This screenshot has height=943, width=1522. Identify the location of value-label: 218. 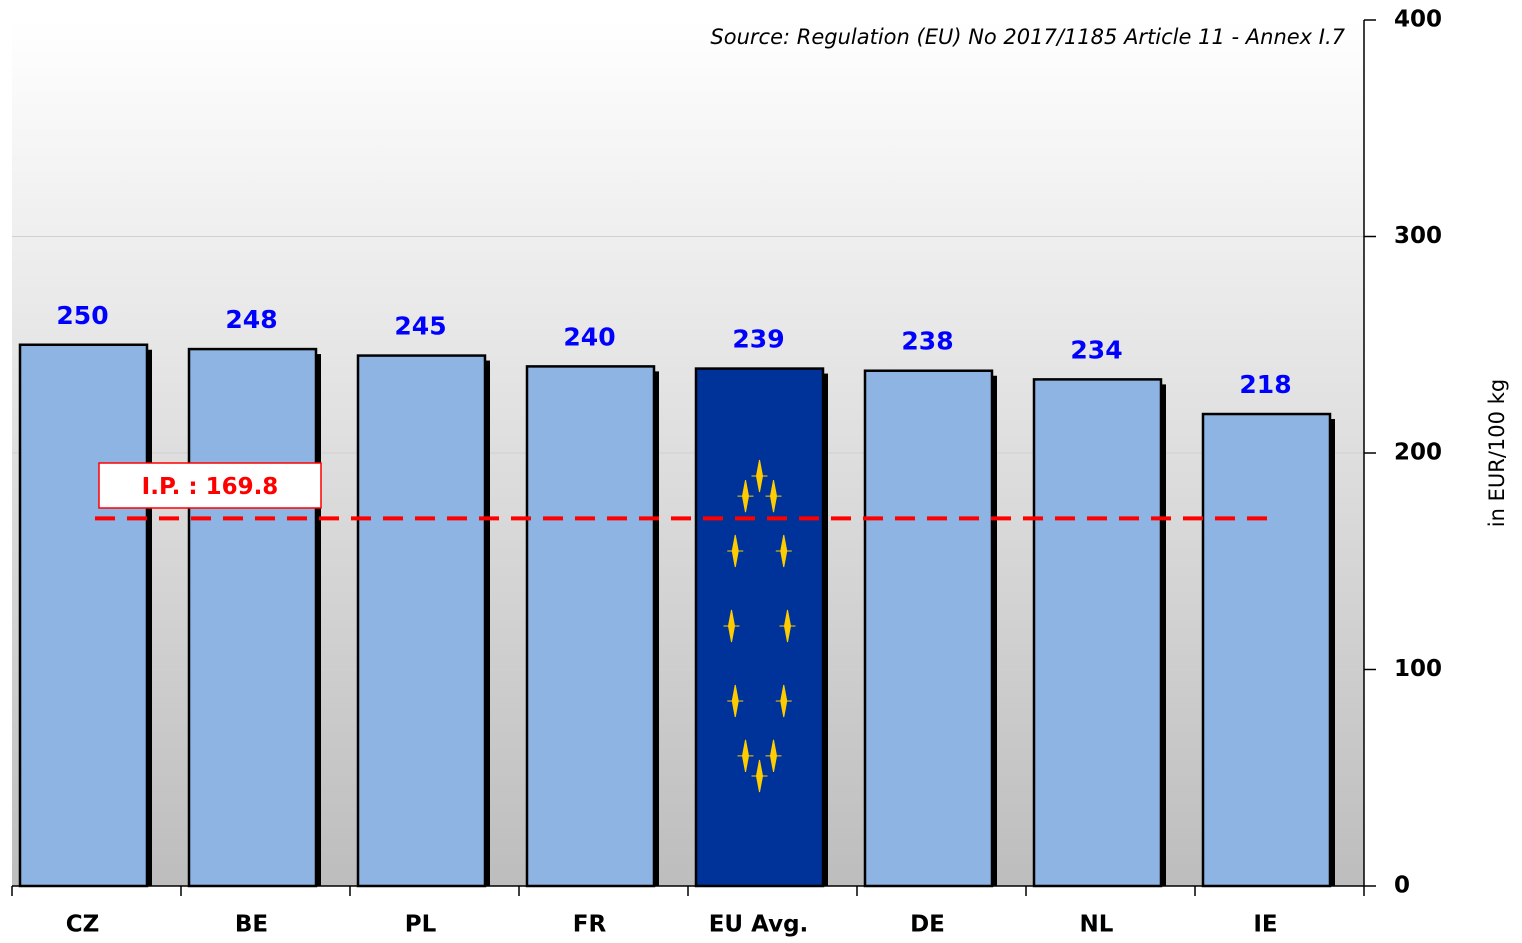
(1265, 384).